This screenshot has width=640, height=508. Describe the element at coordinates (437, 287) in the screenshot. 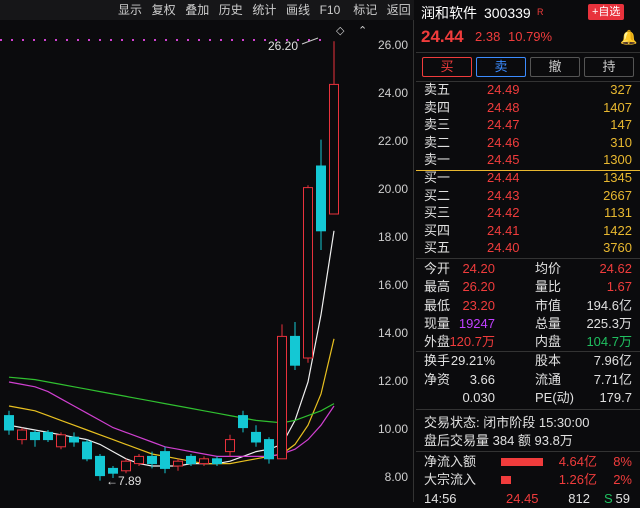

I see `stat-label: 最高` at that location.